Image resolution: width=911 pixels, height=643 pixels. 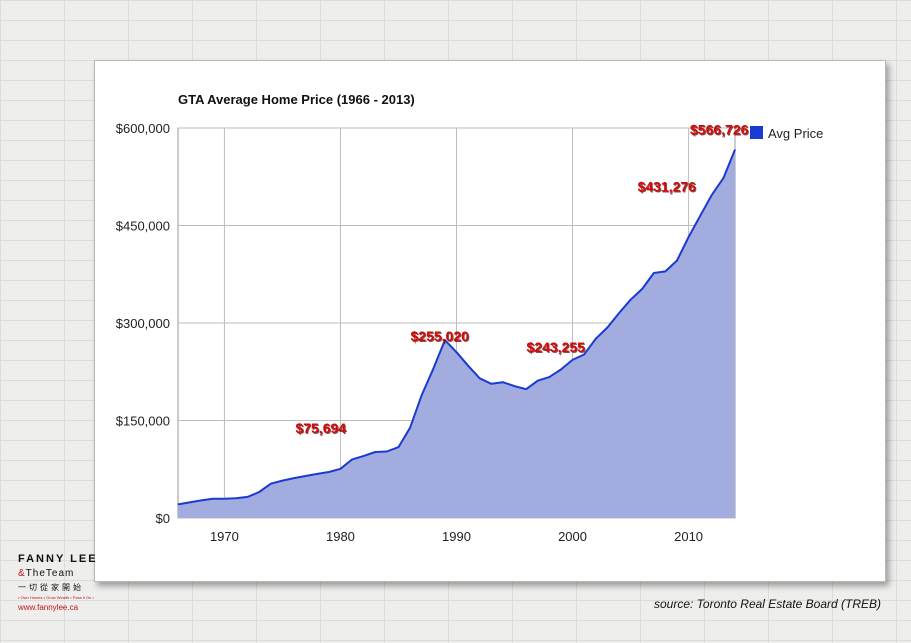 I want to click on annotation-2014: $566,726$566,726, so click(x=720, y=130).